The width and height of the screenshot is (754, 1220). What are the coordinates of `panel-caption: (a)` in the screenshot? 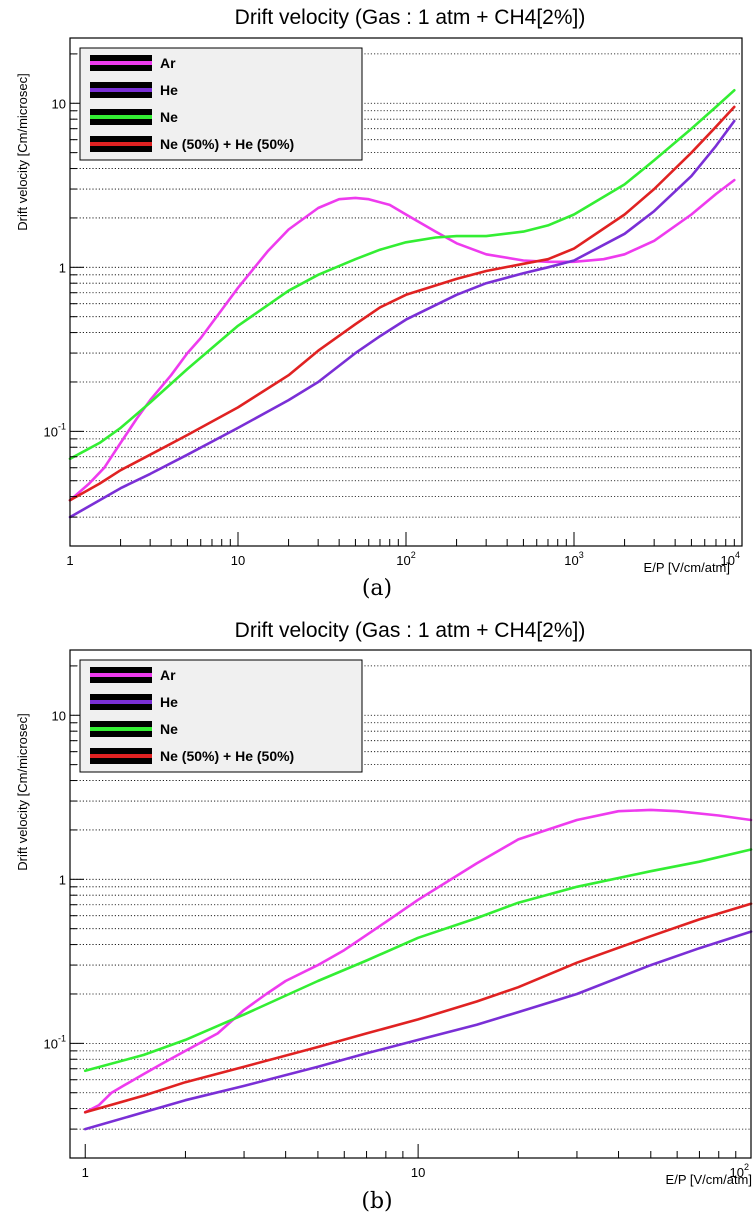 It's located at (377, 588).